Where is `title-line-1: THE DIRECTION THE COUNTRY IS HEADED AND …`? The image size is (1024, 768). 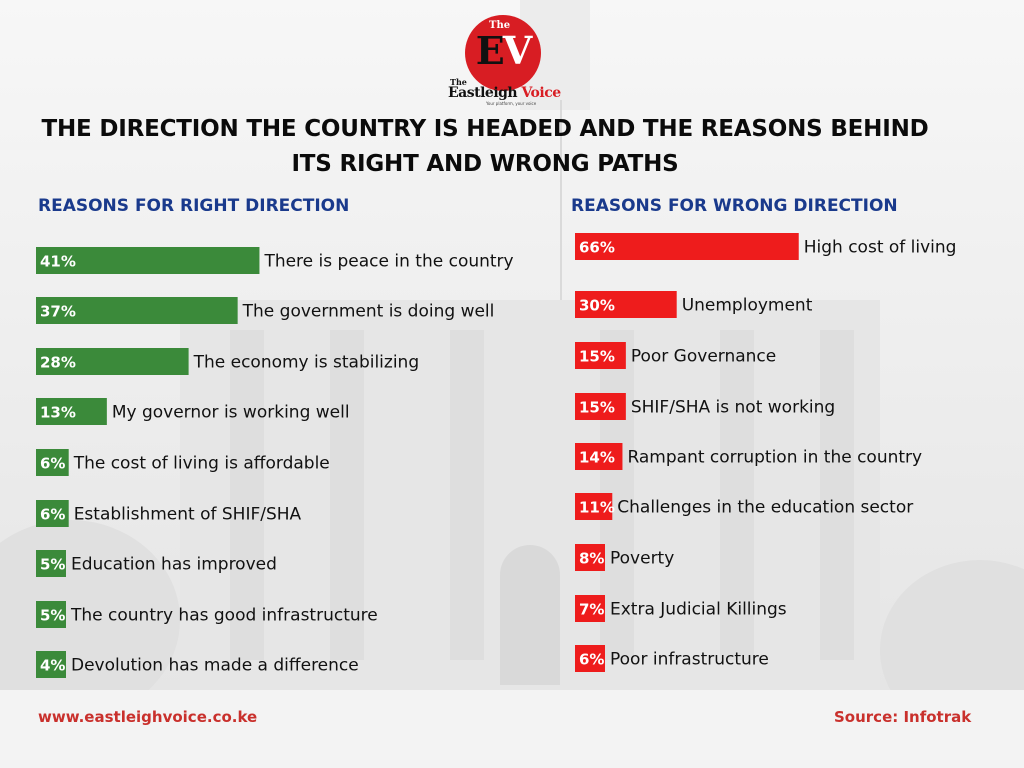 title-line-1: THE DIRECTION THE COUNTRY IS HEADED AND … is located at coordinates (485, 129).